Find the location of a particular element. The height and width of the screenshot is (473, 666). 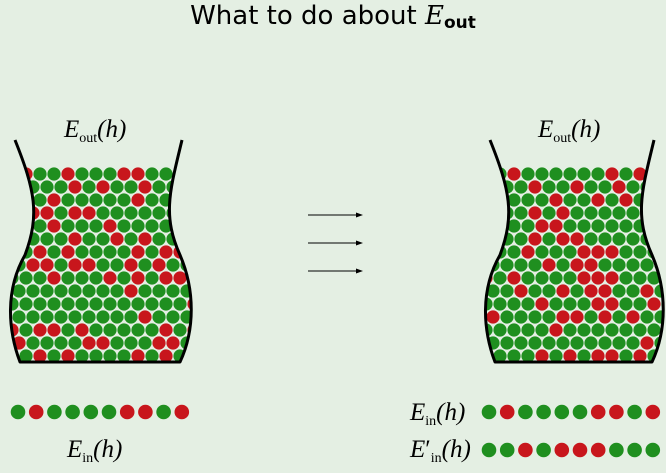

right-bin-label-arg: (h) is located at coordinates (586, 129).